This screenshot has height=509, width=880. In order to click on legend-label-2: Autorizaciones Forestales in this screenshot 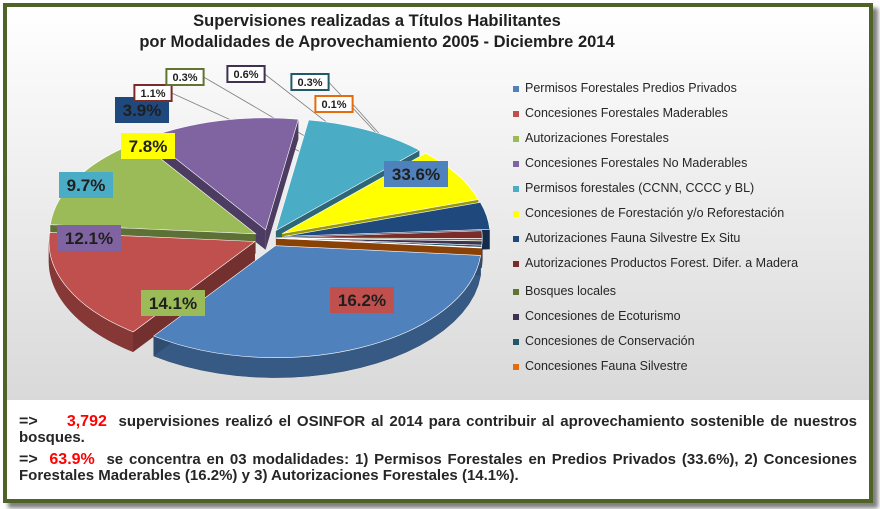, I will do `click(597, 138)`.